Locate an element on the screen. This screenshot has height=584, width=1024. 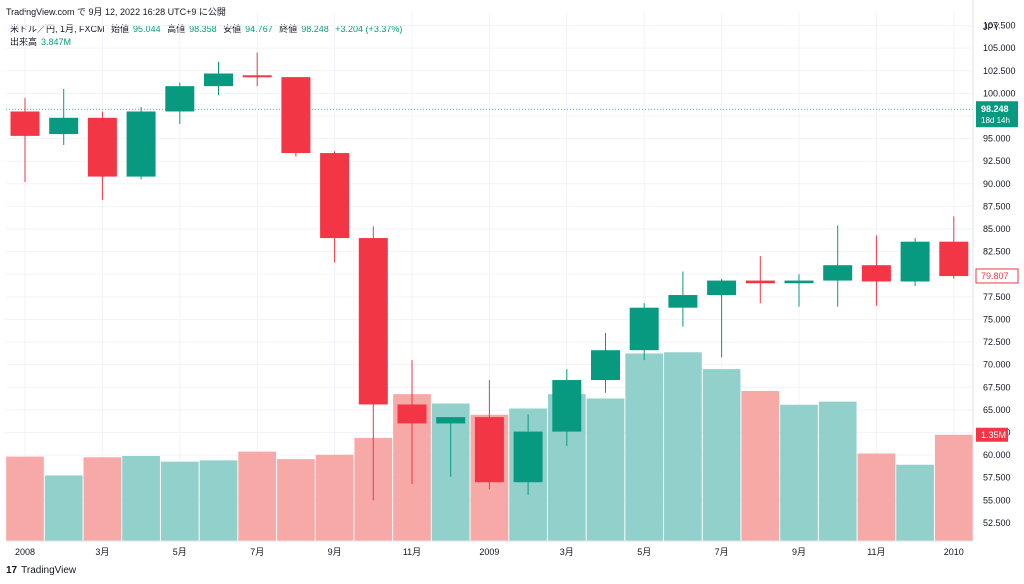
y-tick-label: 107.500 is located at coordinates (999, 26).